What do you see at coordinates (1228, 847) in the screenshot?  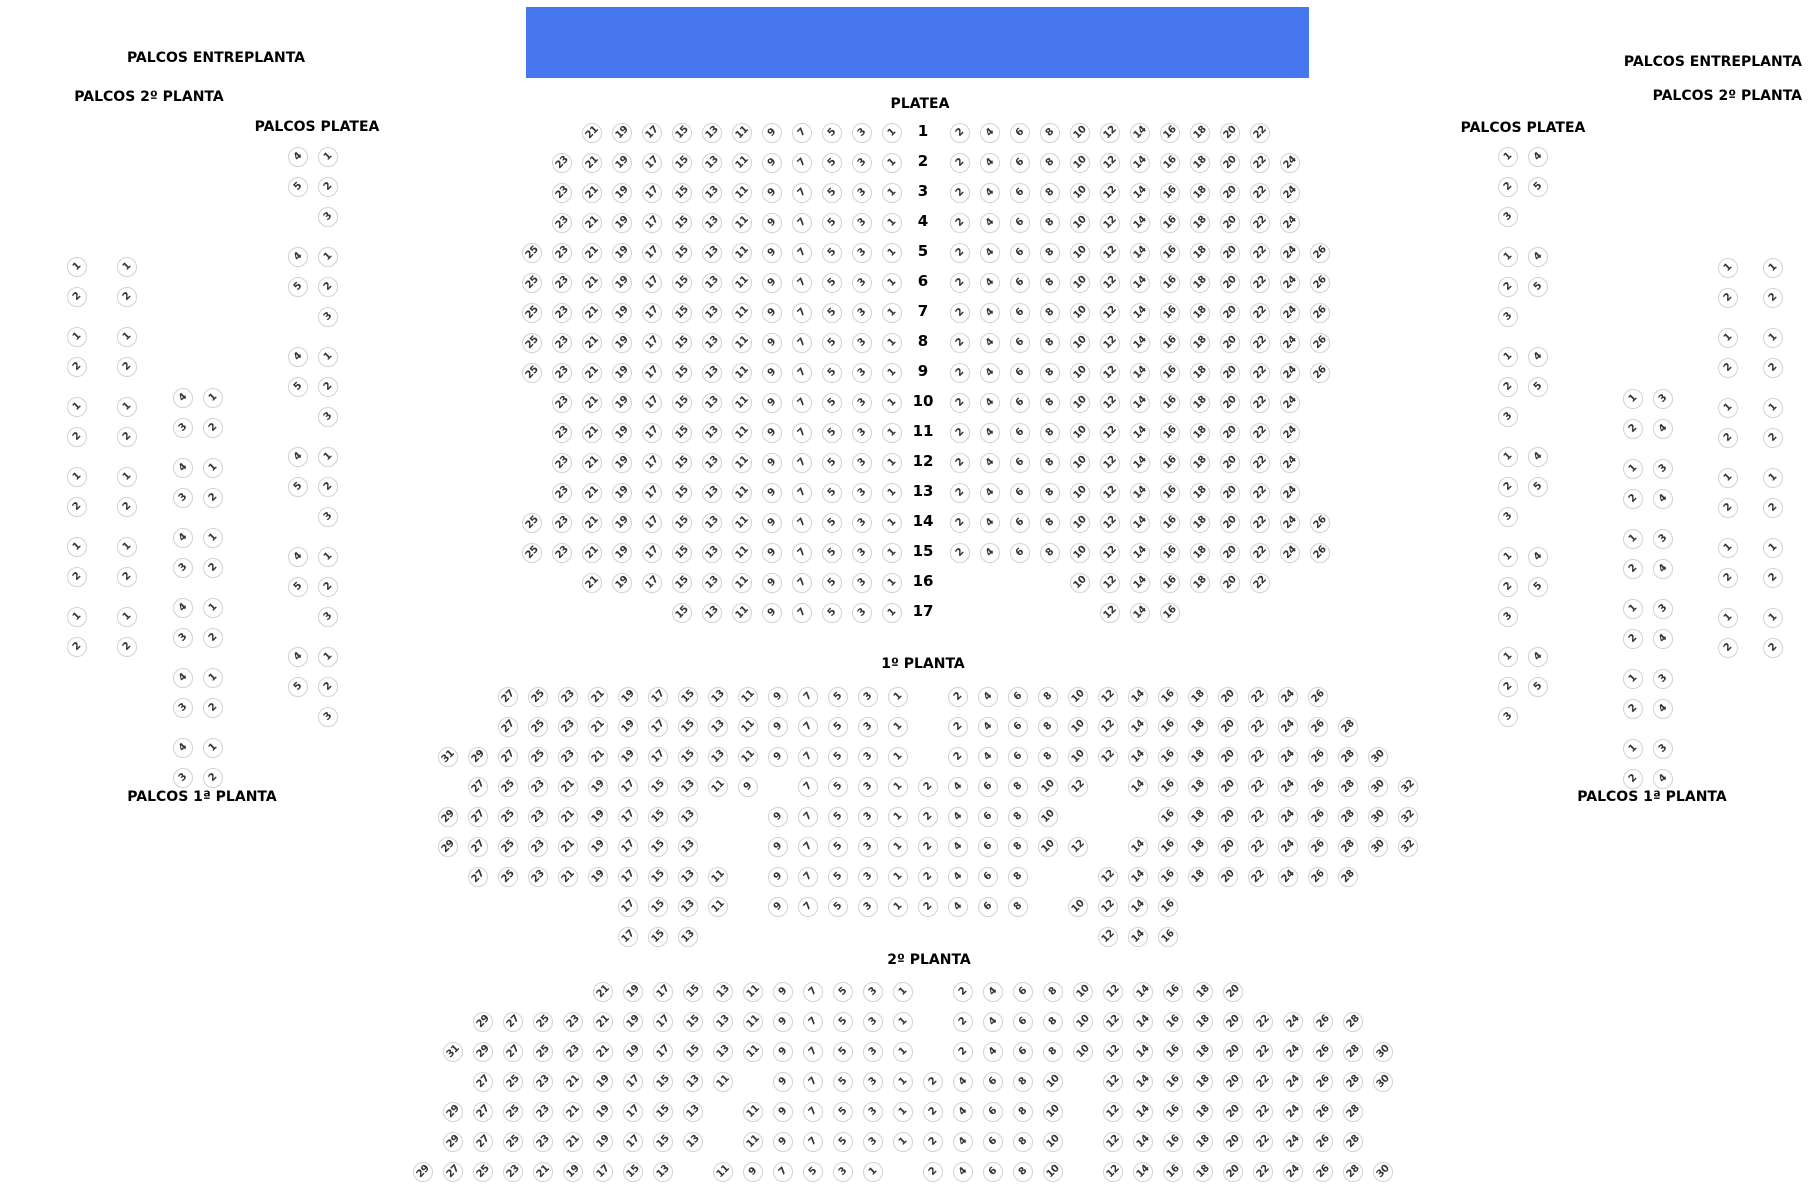 I see `planta-1-seat: 20` at bounding box center [1228, 847].